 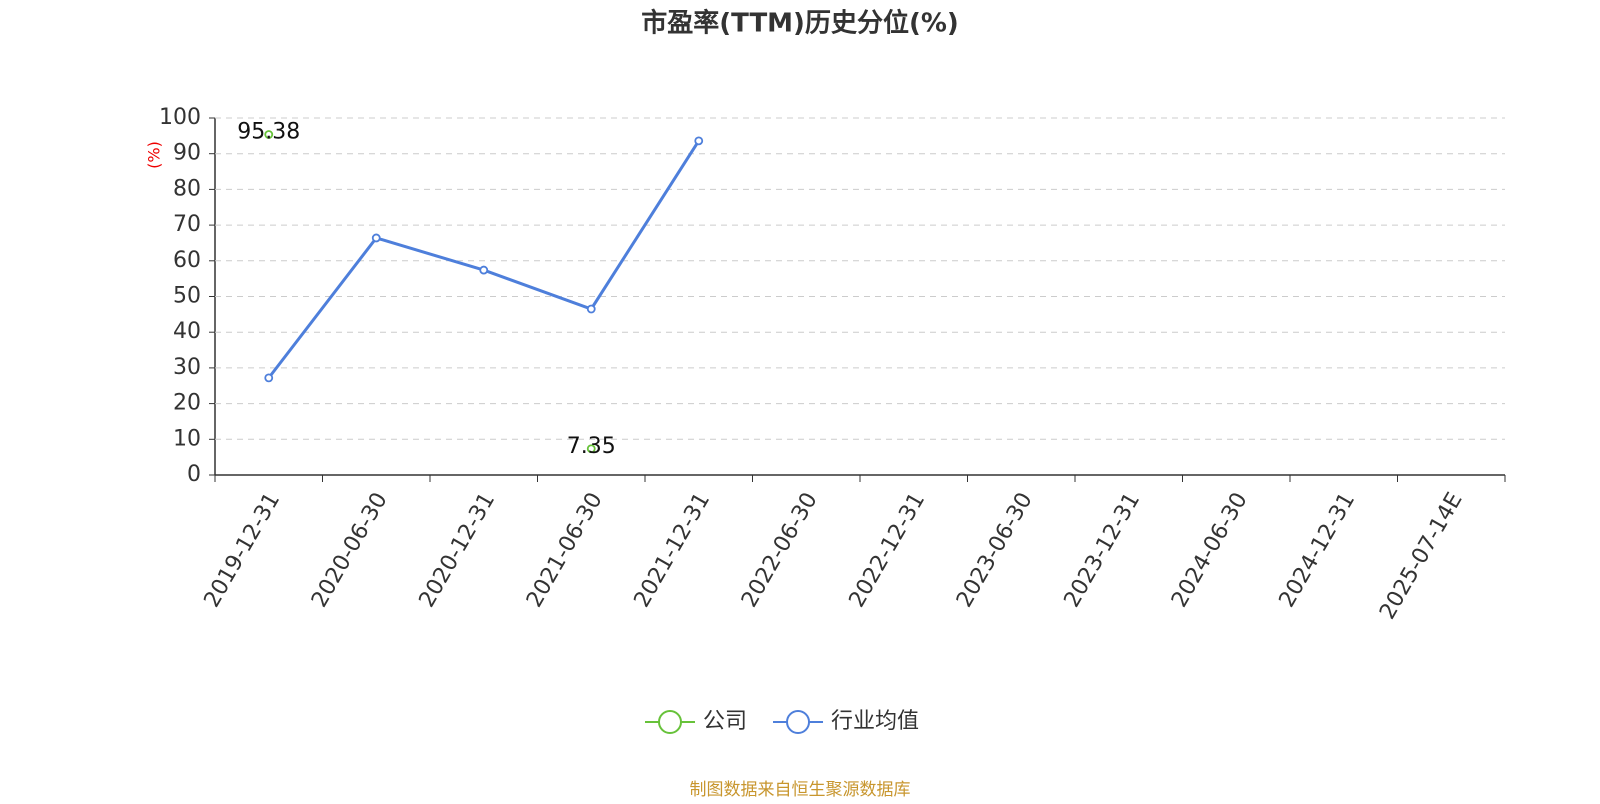 I want to click on y-tick-label: 70, so click(x=187, y=224).